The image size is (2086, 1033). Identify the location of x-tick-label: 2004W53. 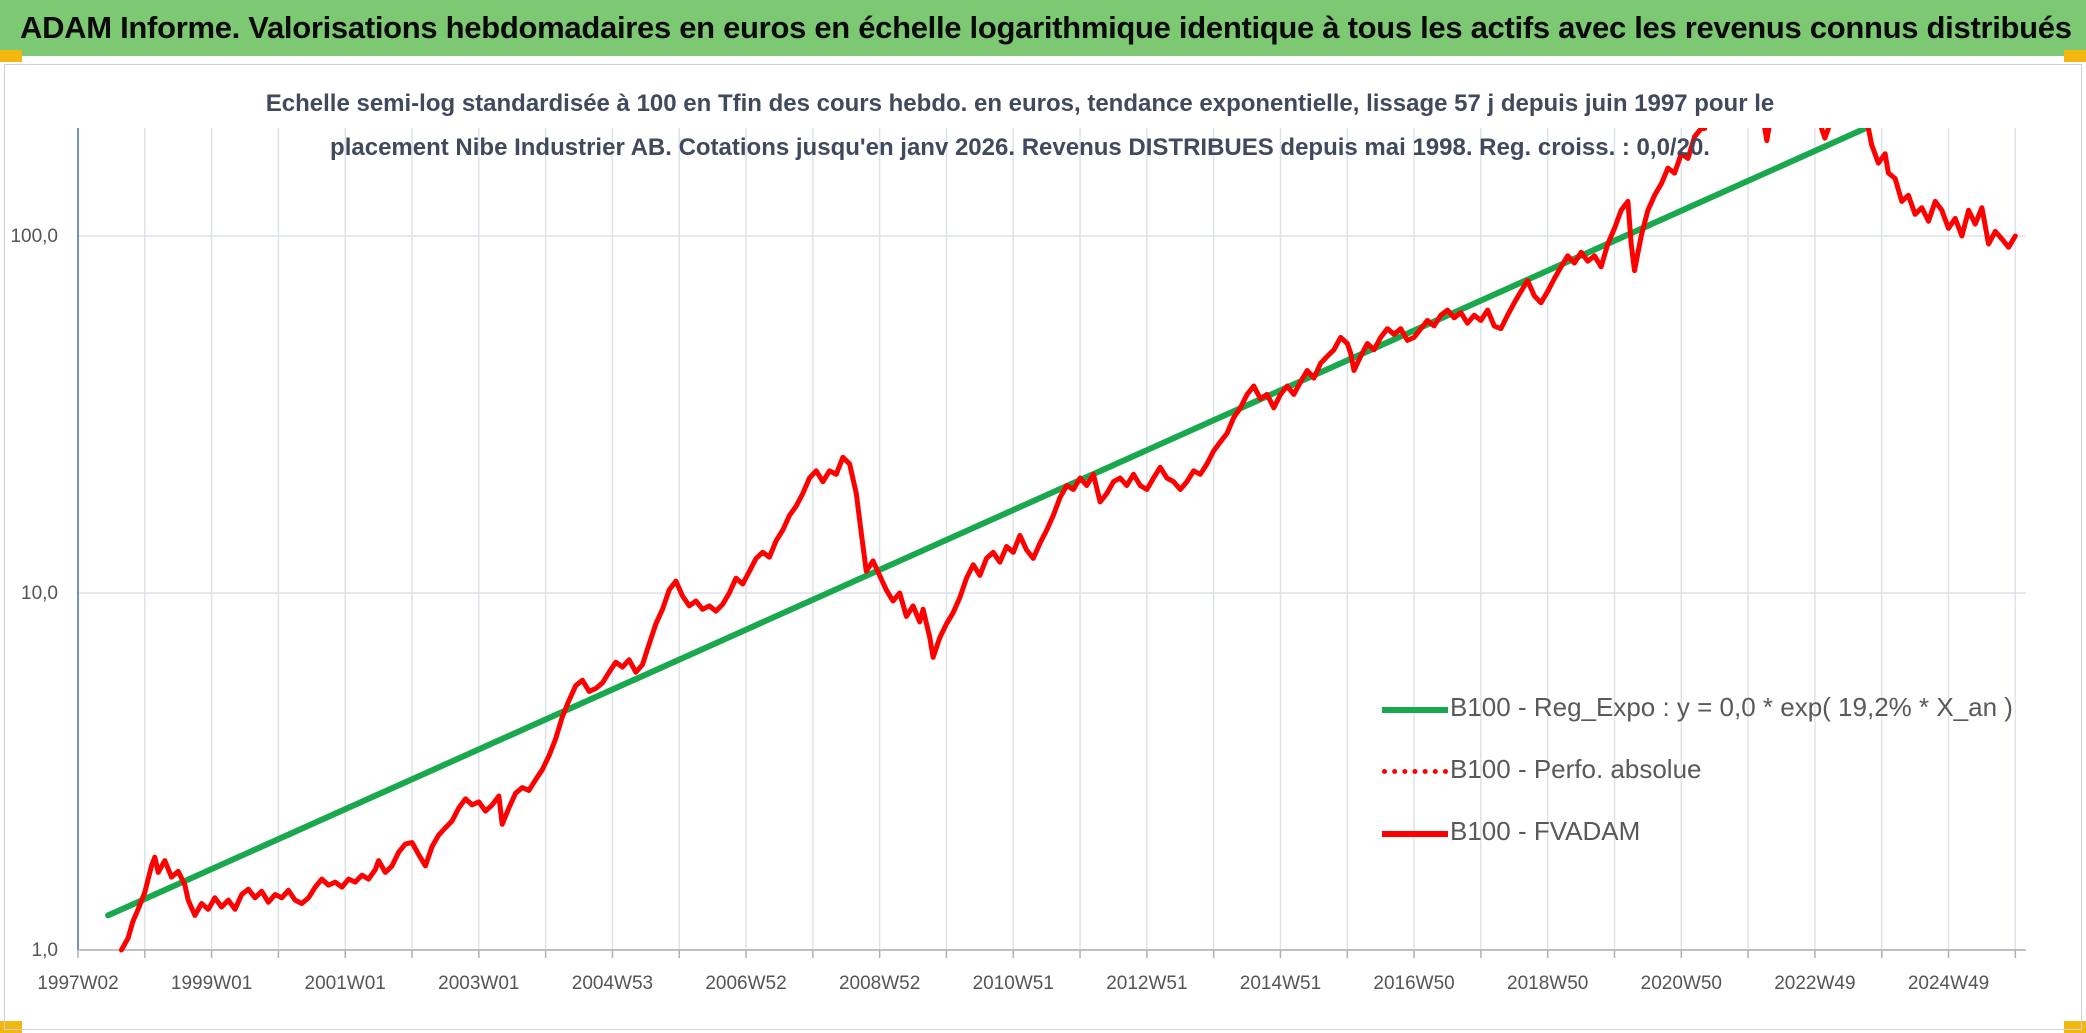
(612, 983).